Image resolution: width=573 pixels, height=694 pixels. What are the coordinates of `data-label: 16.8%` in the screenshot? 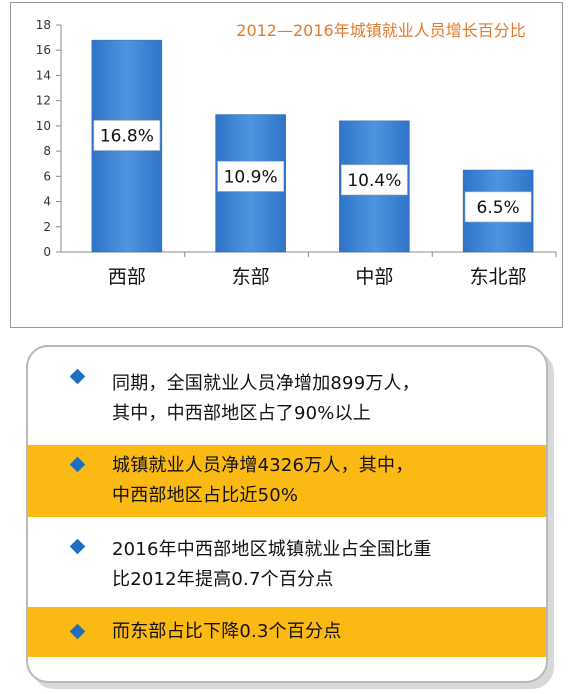 It's located at (127, 136).